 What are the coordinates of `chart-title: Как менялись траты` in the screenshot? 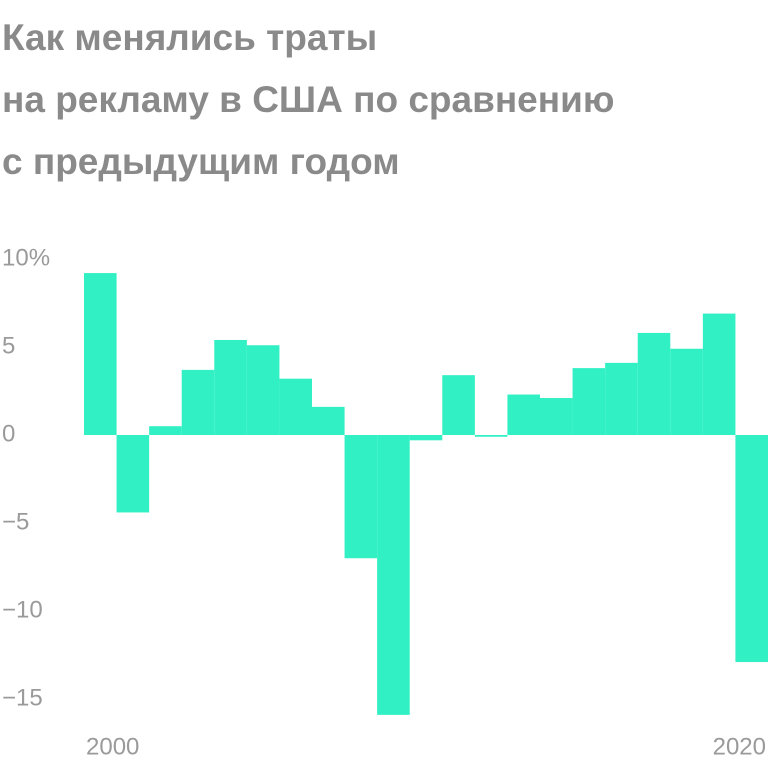 It's located at (189, 37).